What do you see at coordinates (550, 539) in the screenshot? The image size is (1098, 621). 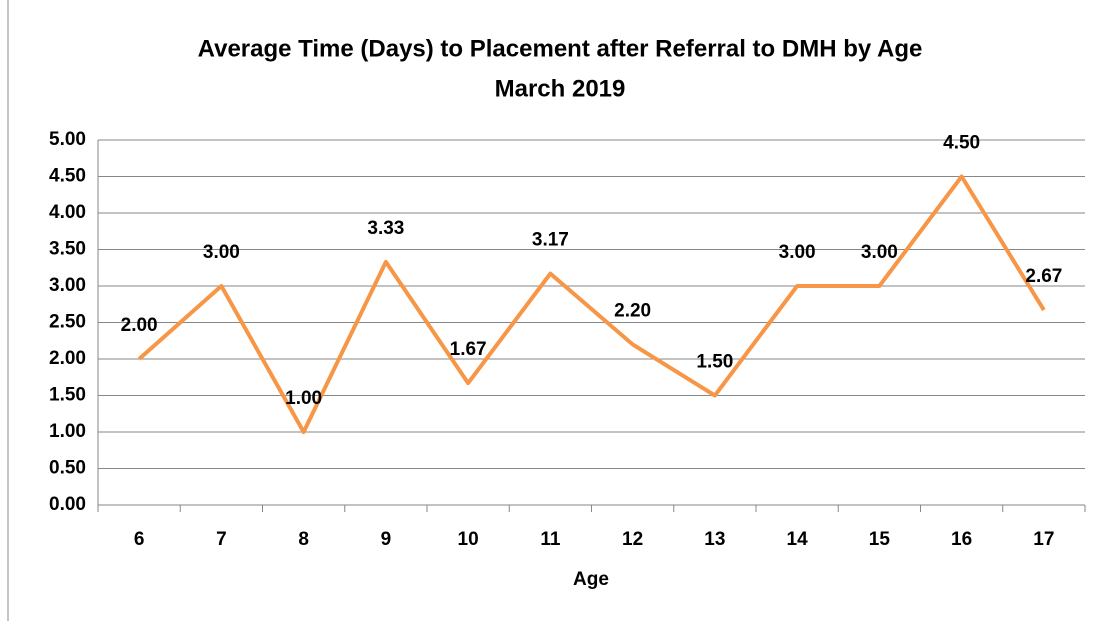 I see `x-tick-label: 11` at bounding box center [550, 539].